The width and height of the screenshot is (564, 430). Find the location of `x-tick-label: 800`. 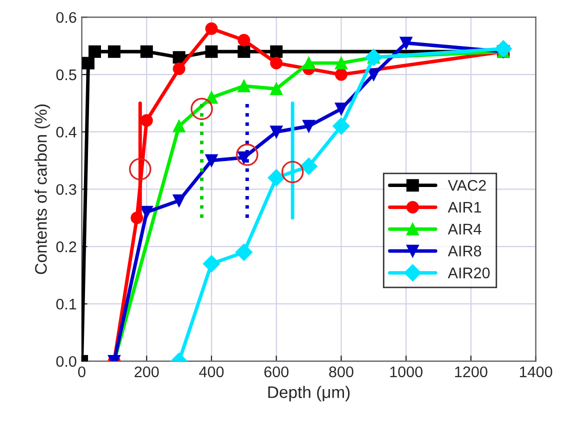

x-tick-label: 800 is located at coordinates (341, 372).